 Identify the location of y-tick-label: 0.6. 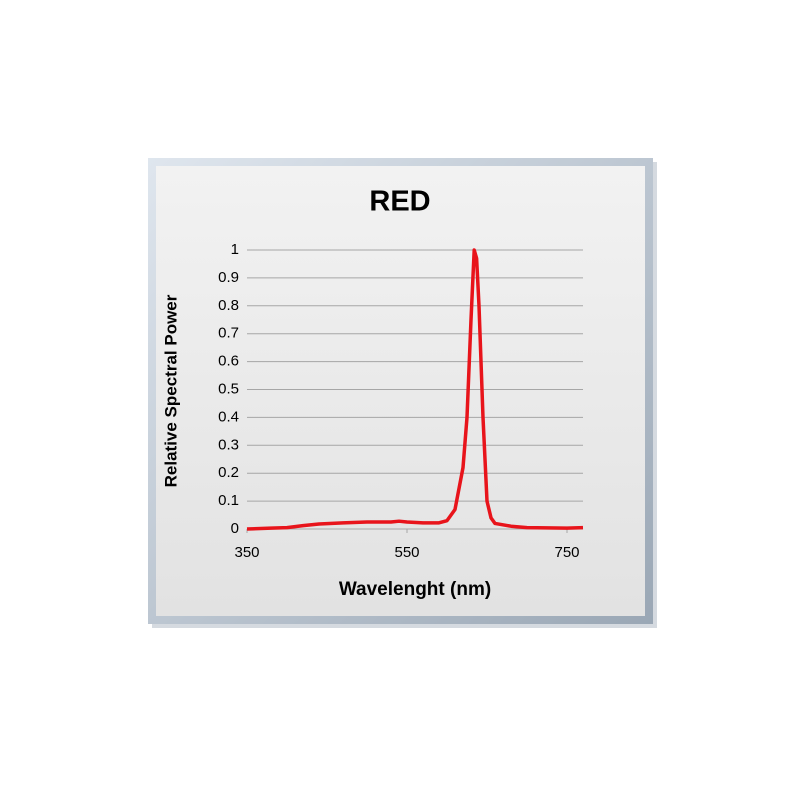
(228, 361).